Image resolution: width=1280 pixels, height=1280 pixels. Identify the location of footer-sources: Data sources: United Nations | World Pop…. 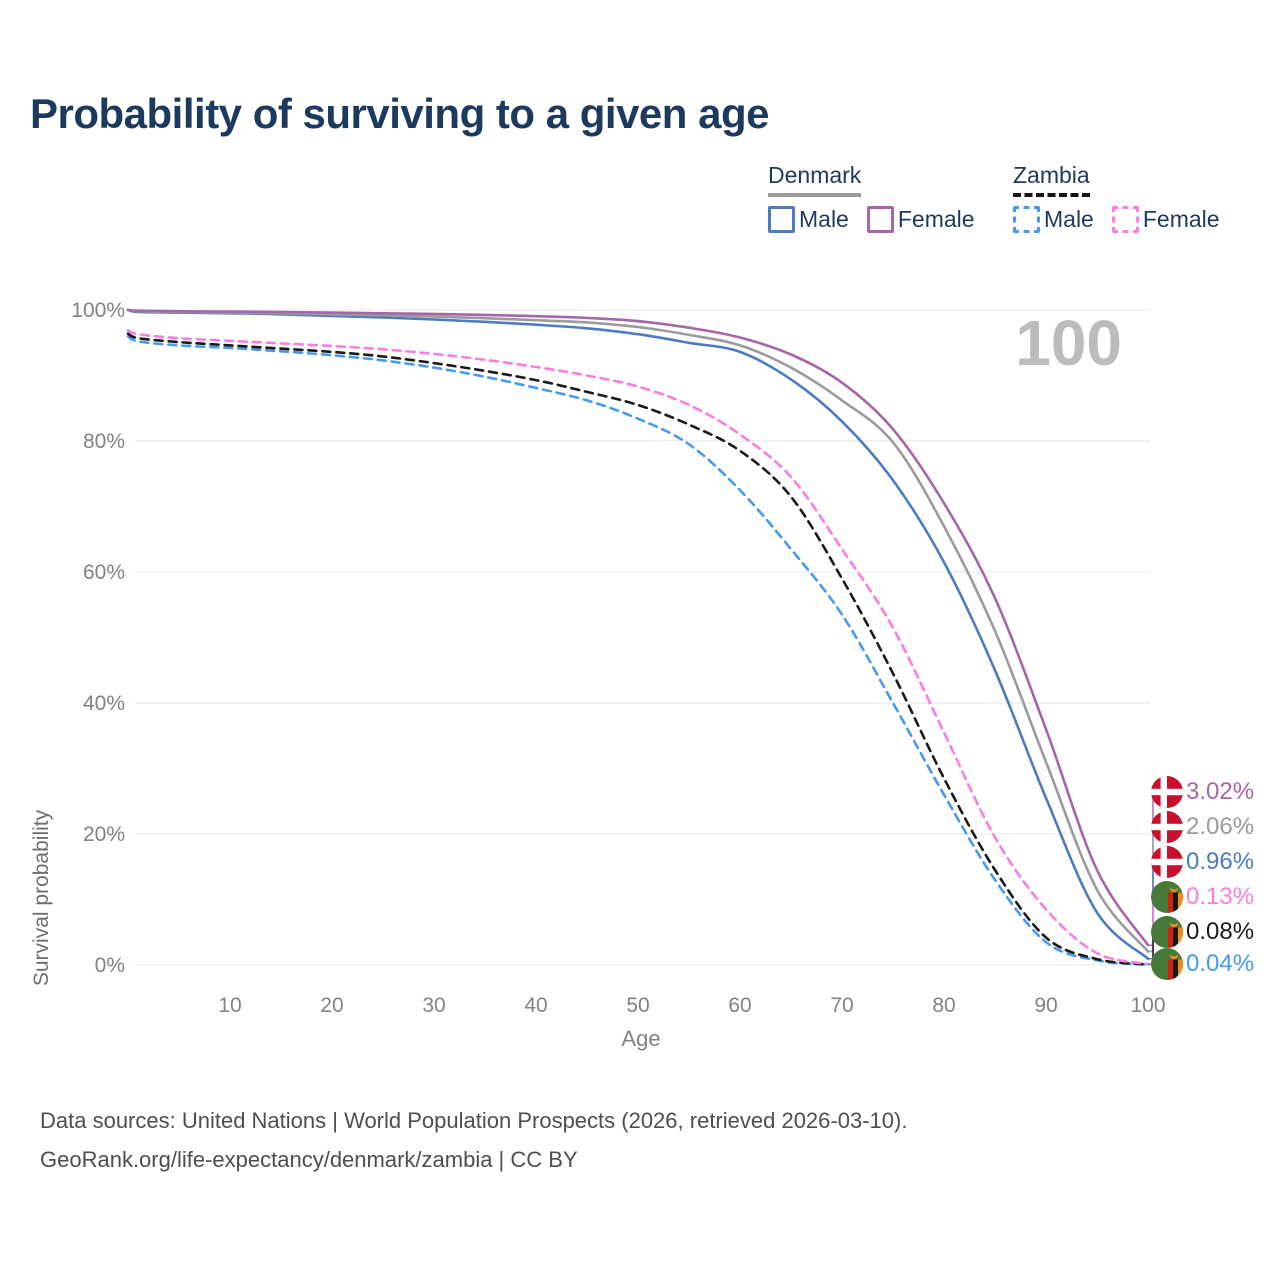
(474, 1120).